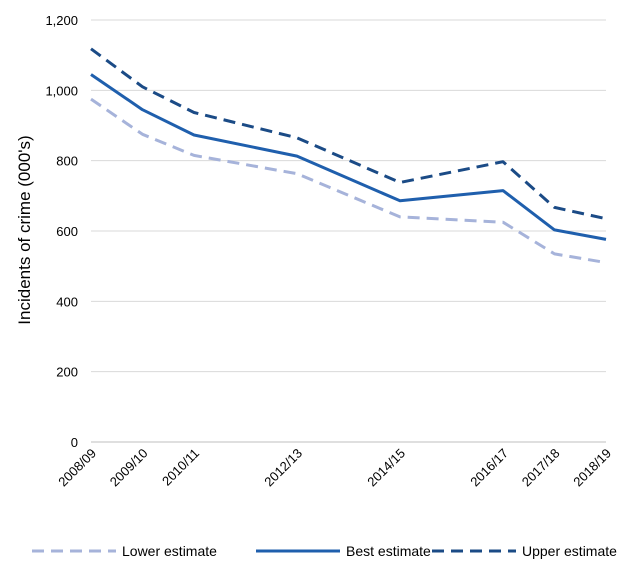  What do you see at coordinates (388, 551) in the screenshot?
I see `legend-label-best-estimate: Best estimate` at bounding box center [388, 551].